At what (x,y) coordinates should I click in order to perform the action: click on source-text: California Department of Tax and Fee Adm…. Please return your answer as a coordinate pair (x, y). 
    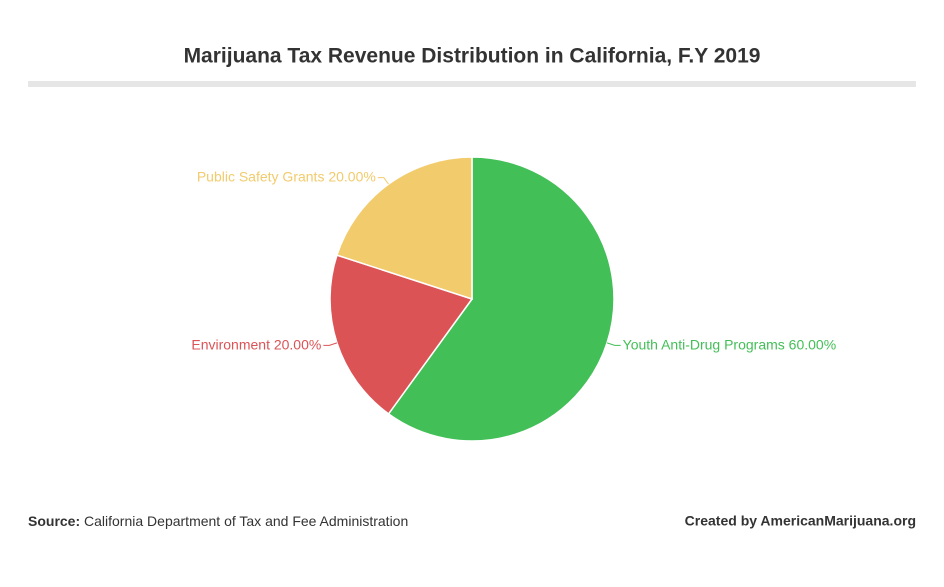
    Looking at the image, I should click on (246, 521).